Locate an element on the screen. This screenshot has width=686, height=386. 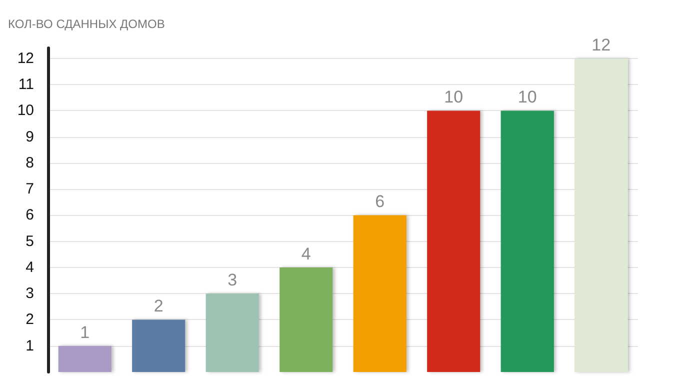
data-label: 1 is located at coordinates (85, 332).